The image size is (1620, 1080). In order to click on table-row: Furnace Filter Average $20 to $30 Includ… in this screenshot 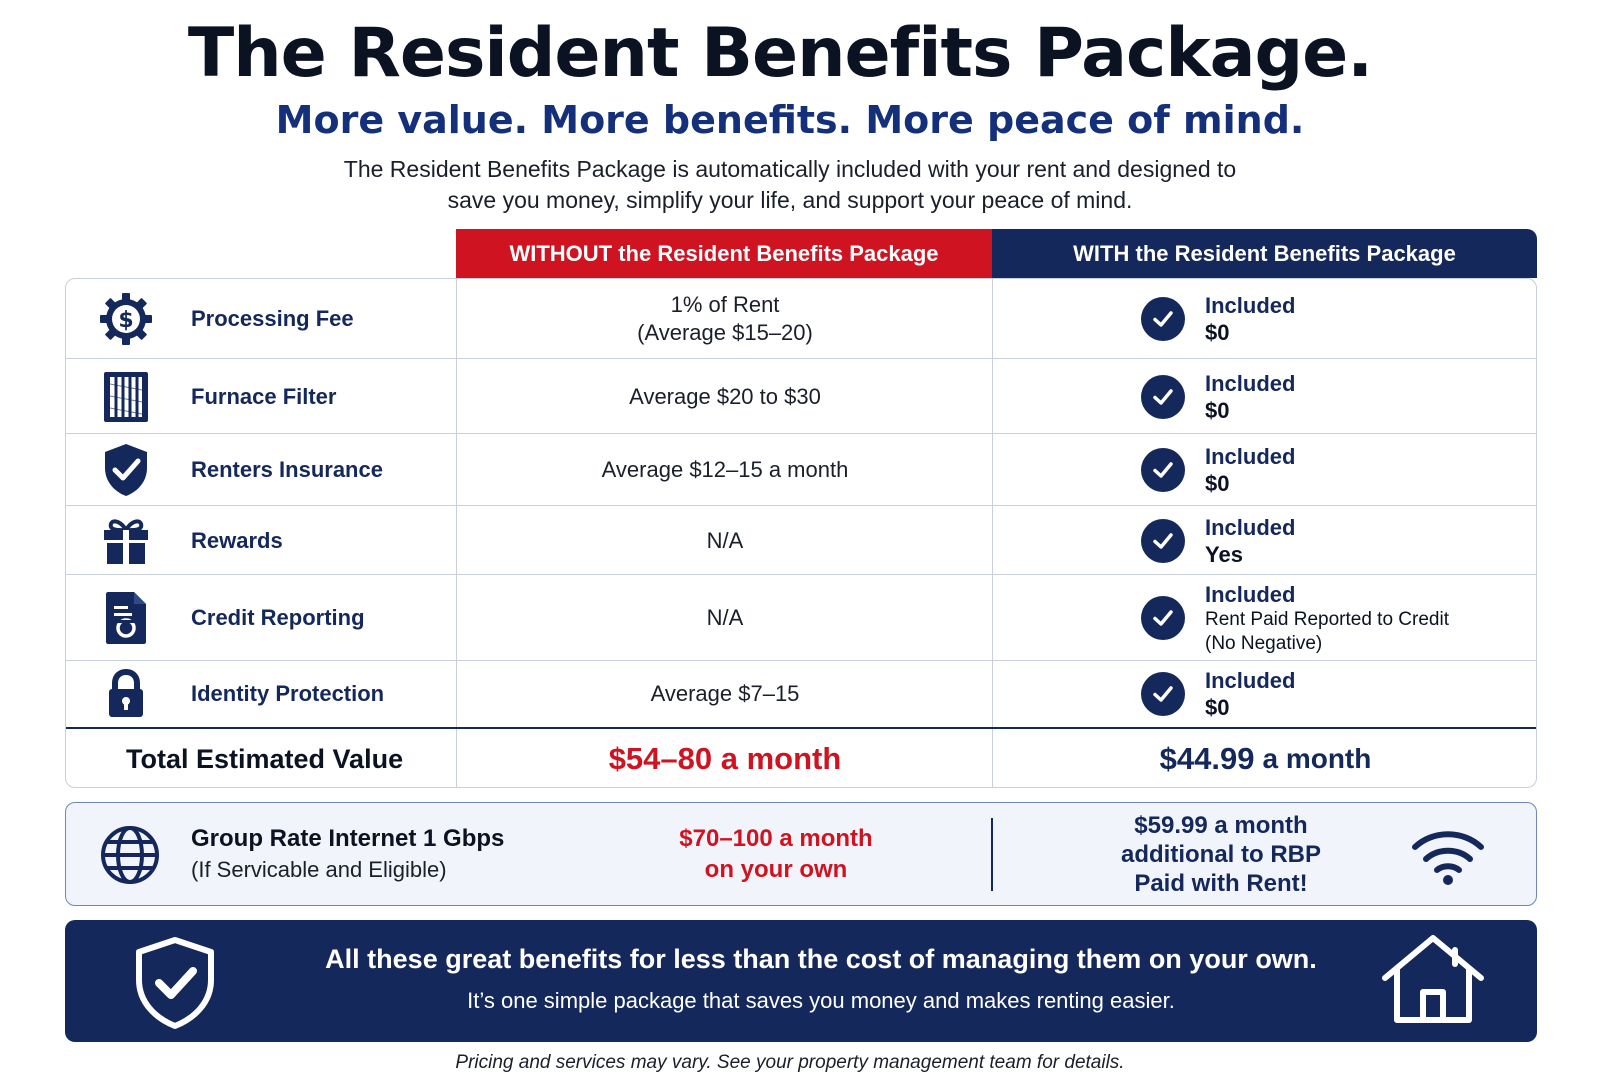, I will do `click(801, 396)`.